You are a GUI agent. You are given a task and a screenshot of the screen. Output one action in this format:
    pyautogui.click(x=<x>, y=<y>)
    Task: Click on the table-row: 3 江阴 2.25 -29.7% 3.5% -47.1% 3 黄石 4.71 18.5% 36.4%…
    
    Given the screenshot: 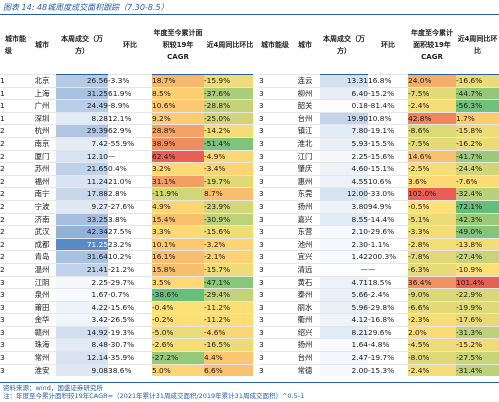 What is the action you would take?
    pyautogui.click(x=249, y=282)
    